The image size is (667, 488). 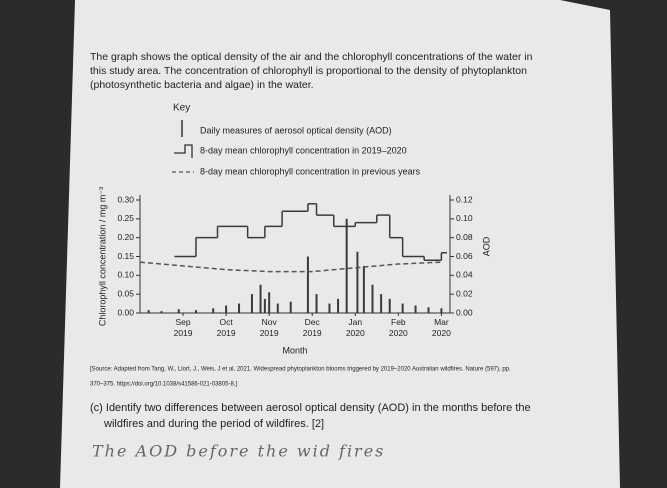 I want to click on y-axis-label: Chlorophyll concentration / mg m⁻³, so click(x=102, y=256).